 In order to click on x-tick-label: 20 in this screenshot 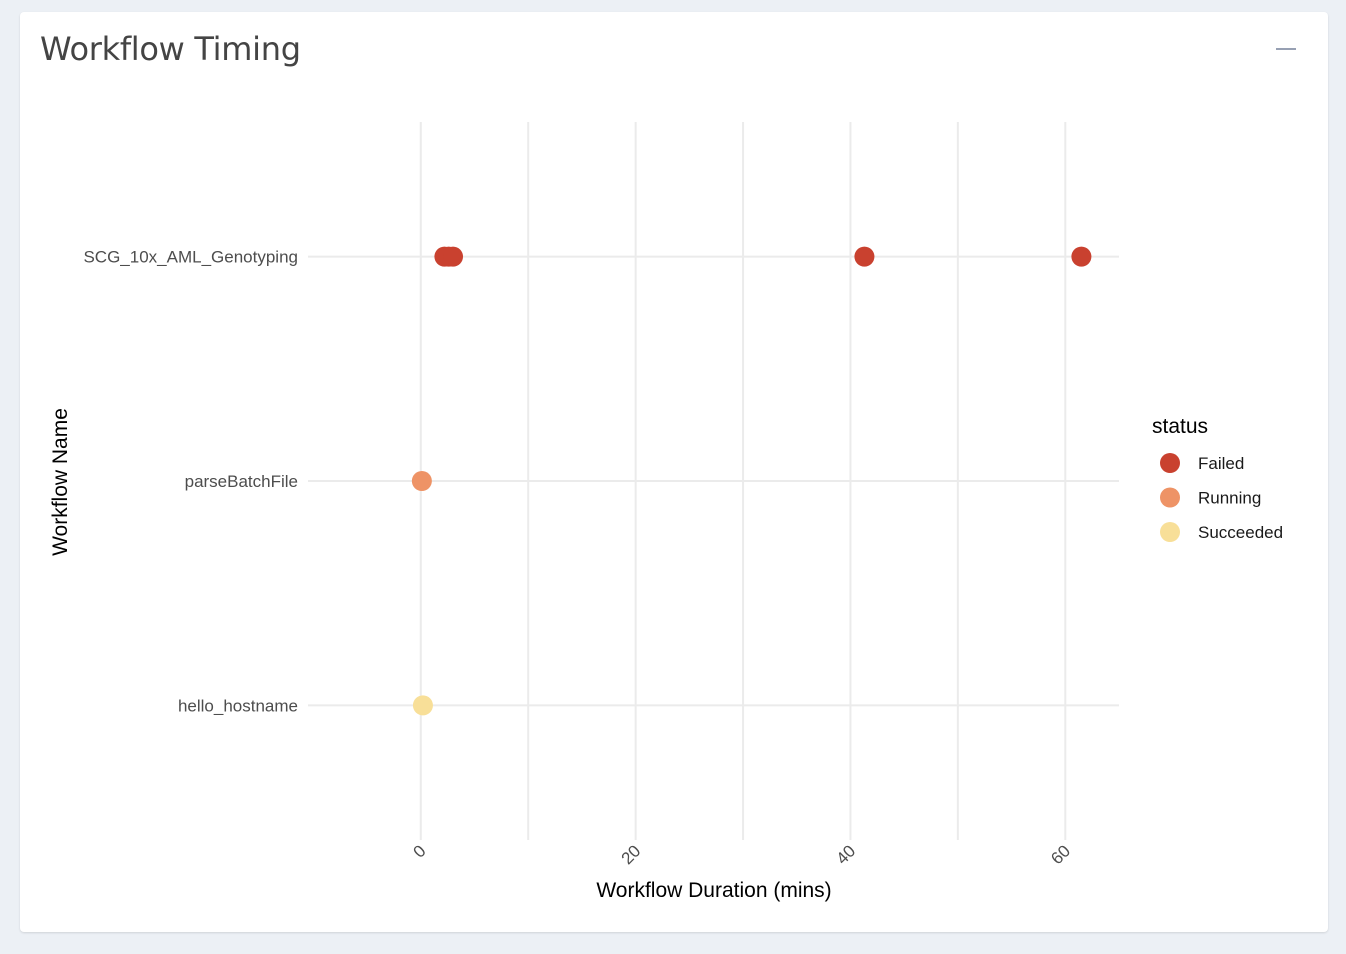, I will do `click(631, 854)`.